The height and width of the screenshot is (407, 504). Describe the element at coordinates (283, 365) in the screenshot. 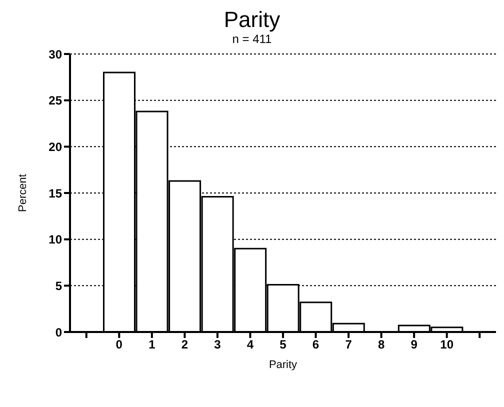

I see `x-axis-title: Parity` at that location.